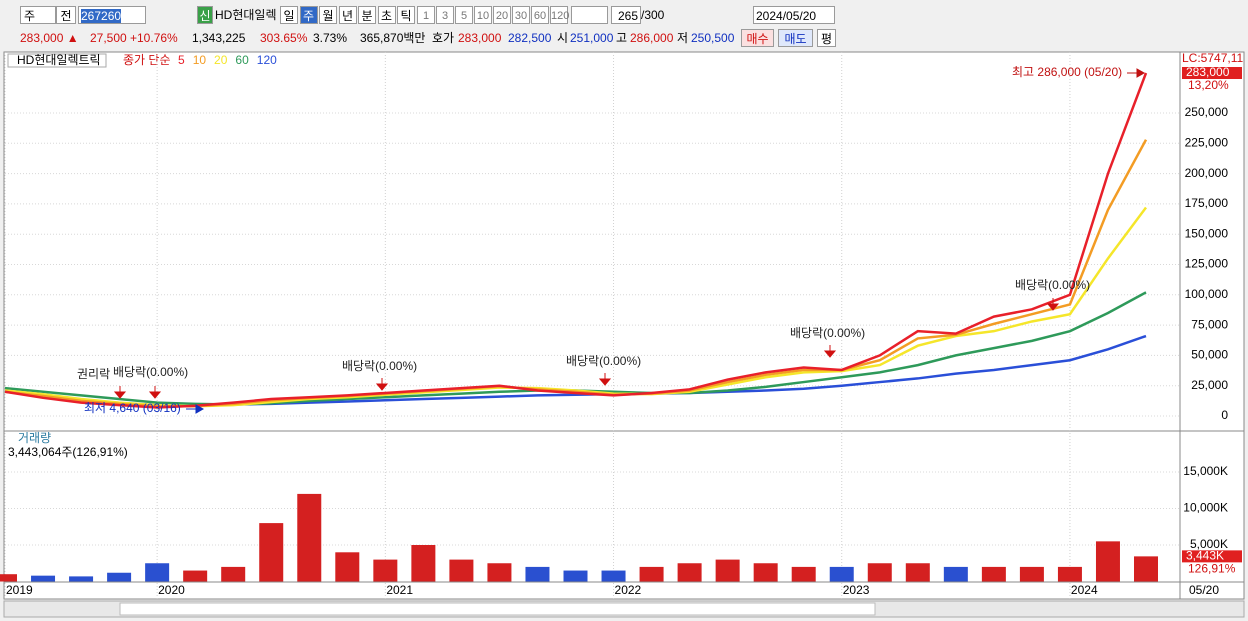 The width and height of the screenshot is (1248, 621). Describe the element at coordinates (1207, 233) in the screenshot. I see `y-tick-label: 150,000` at that location.